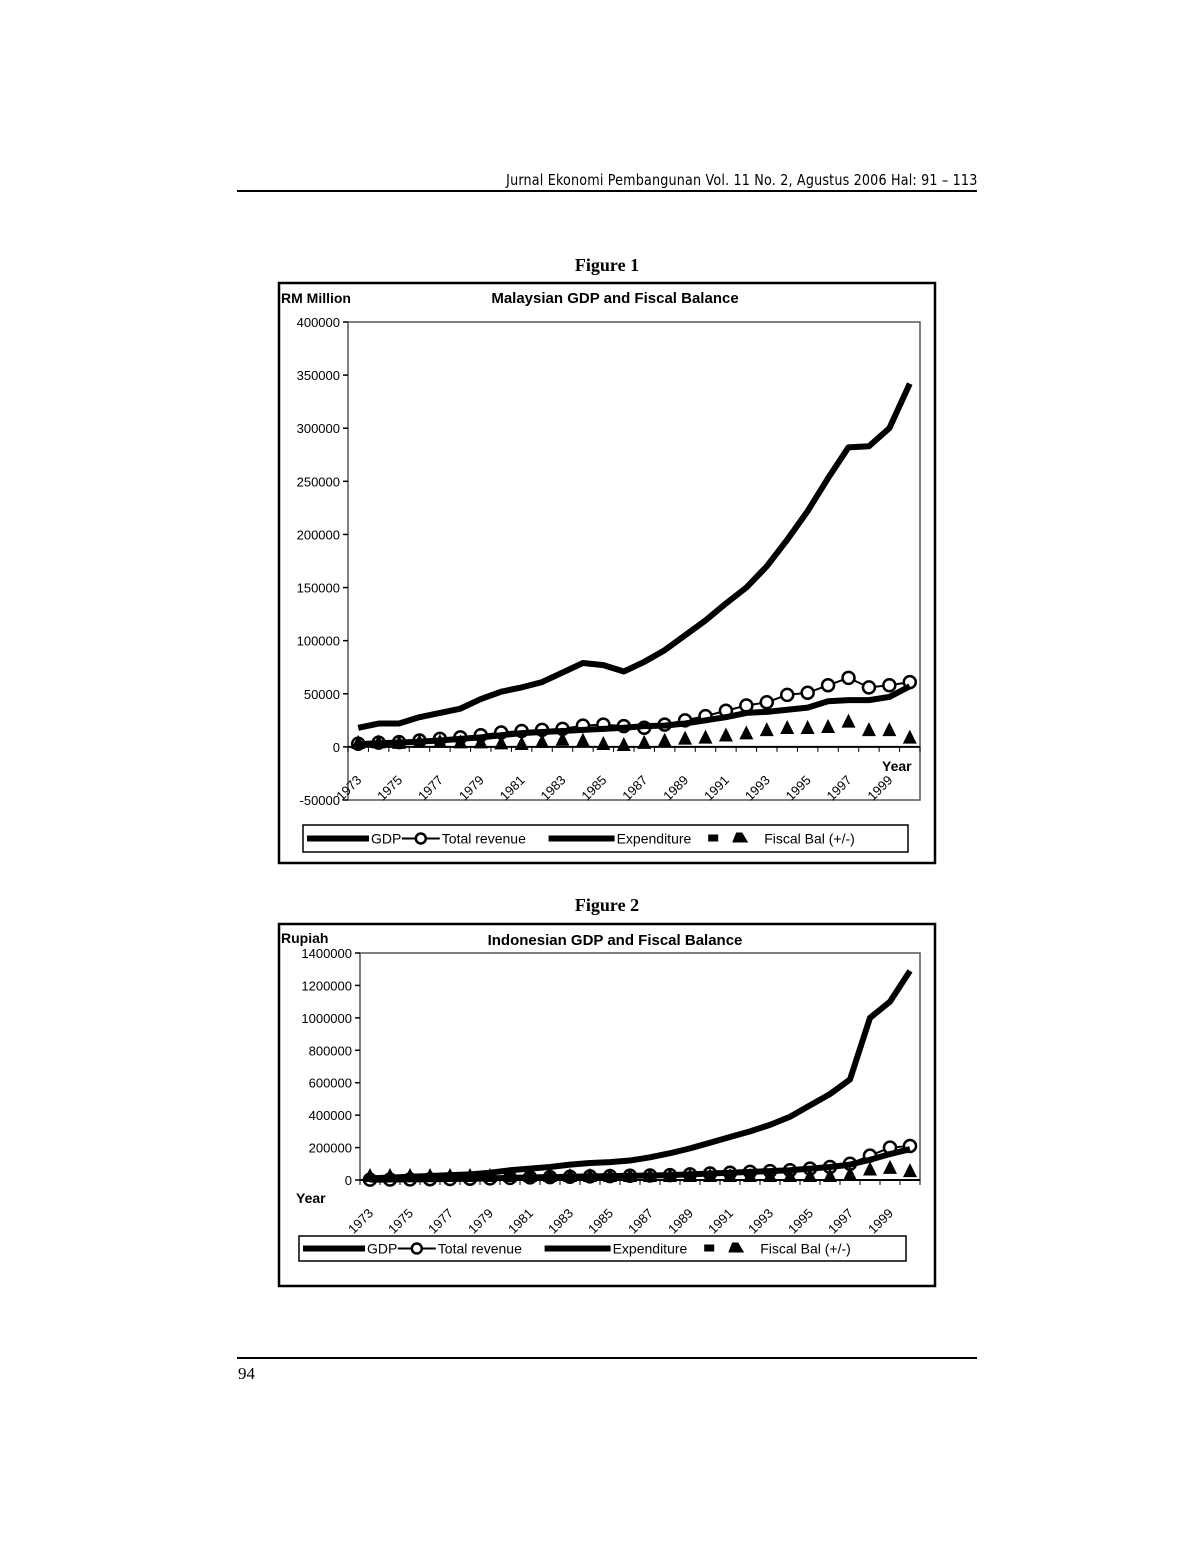 The image size is (1200, 1553). Describe the element at coordinates (318, 428) in the screenshot. I see `y-tick-label: 300000` at that location.